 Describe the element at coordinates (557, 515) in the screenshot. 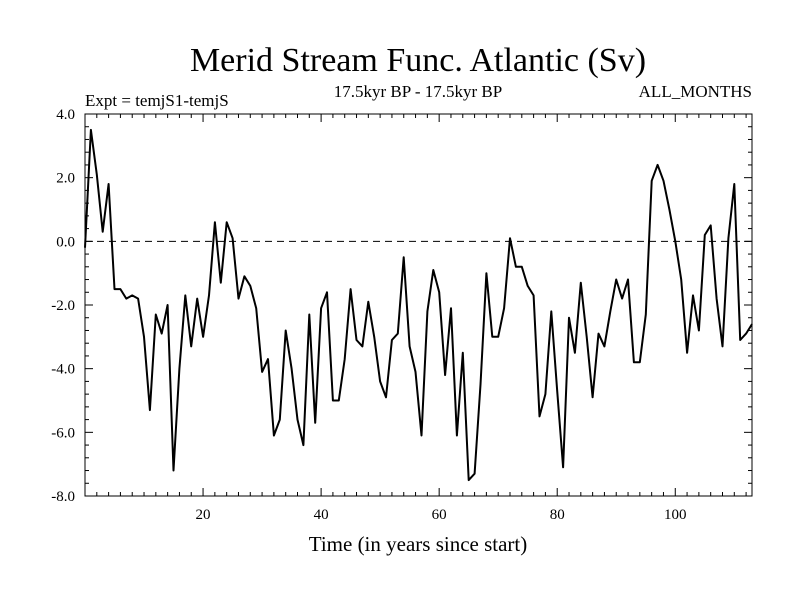

I see `x-tick-label: 80` at that location.